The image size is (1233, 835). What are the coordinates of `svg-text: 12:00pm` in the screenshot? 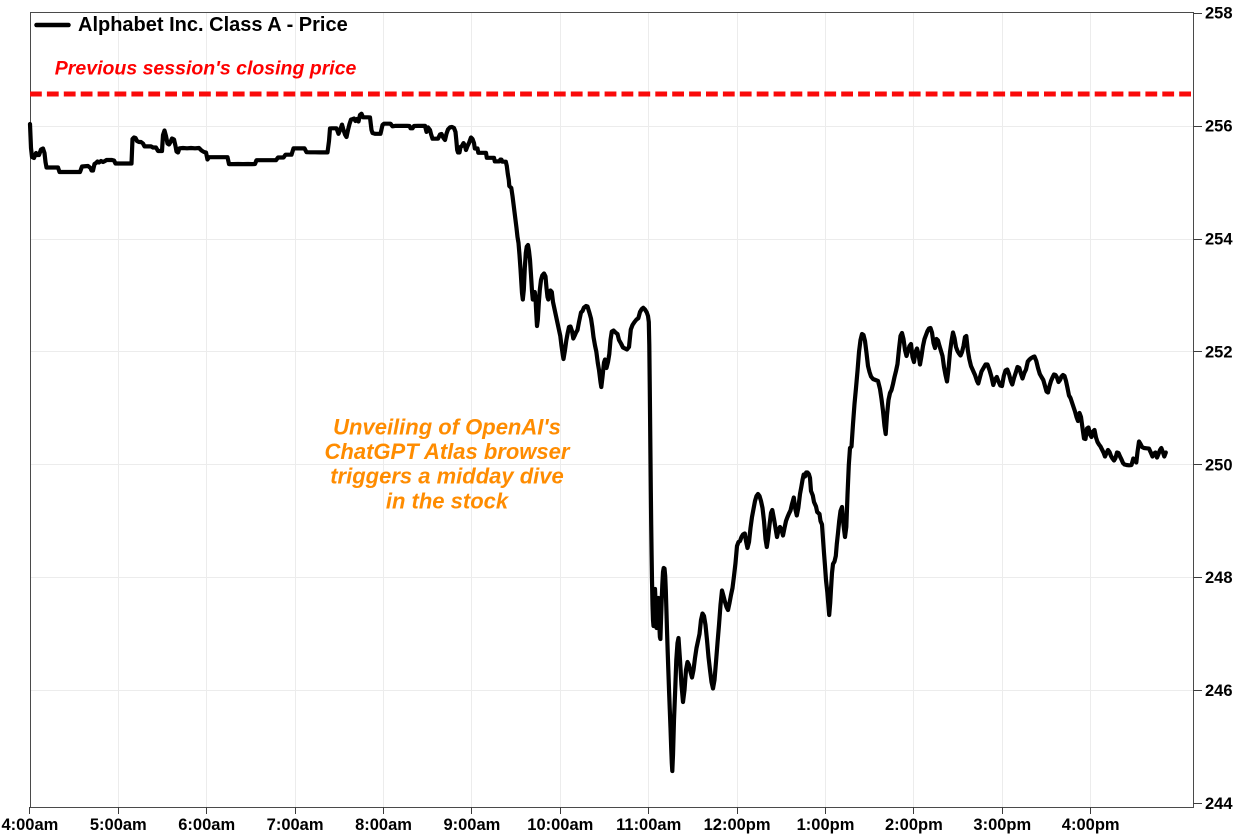 It's located at (737, 825).